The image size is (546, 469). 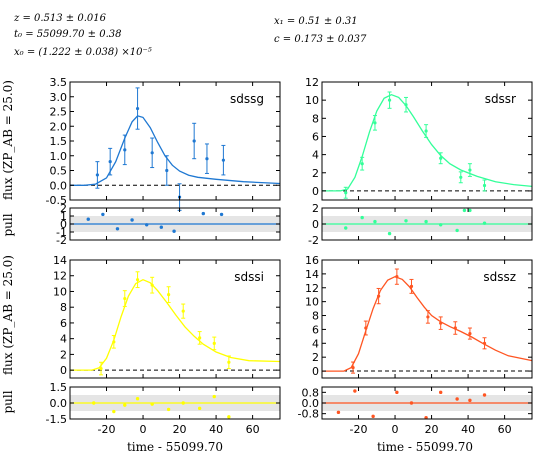 What do you see at coordinates (320, 39) in the screenshot?
I see `param-c: c = 0.173 ± 0.037` at bounding box center [320, 39].